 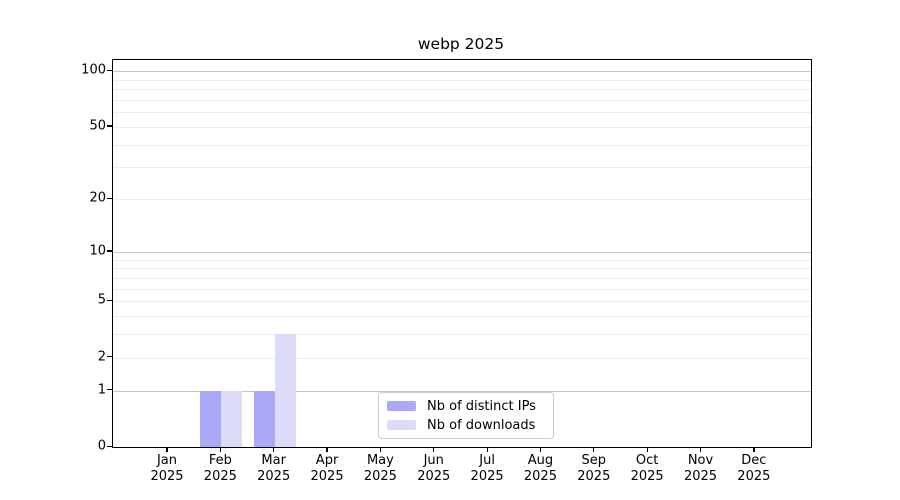 I want to click on x-tick-label: Oct 2025, so click(x=647, y=468).